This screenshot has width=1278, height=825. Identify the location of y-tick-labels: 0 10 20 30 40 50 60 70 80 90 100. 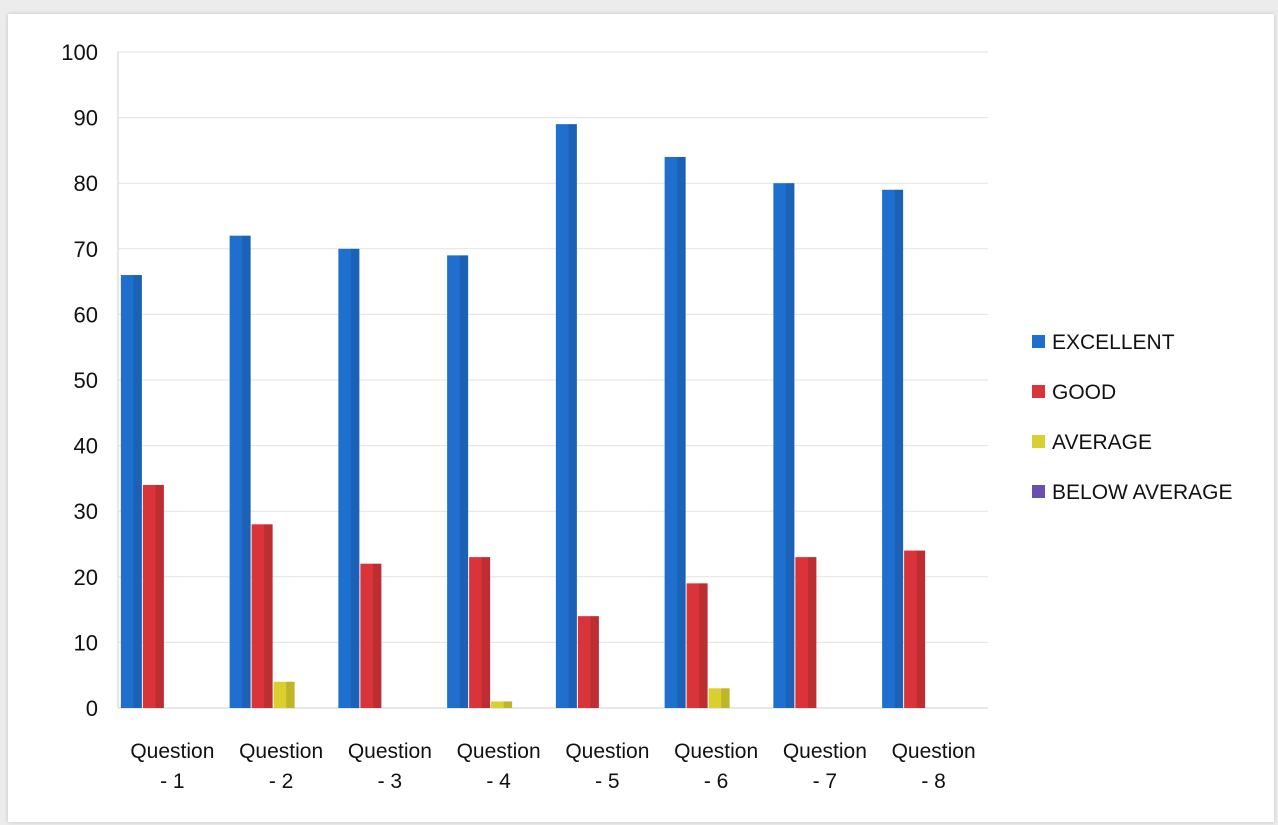
(79, 380).